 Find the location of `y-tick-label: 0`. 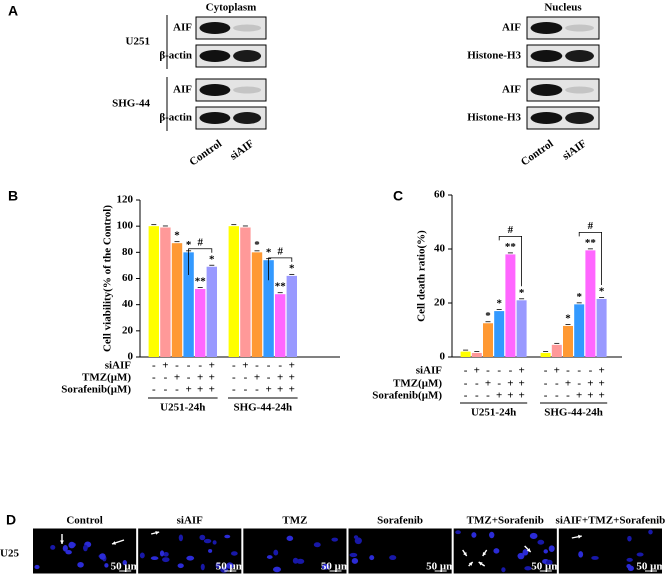

y-tick-label: 0 is located at coordinates (443, 357).